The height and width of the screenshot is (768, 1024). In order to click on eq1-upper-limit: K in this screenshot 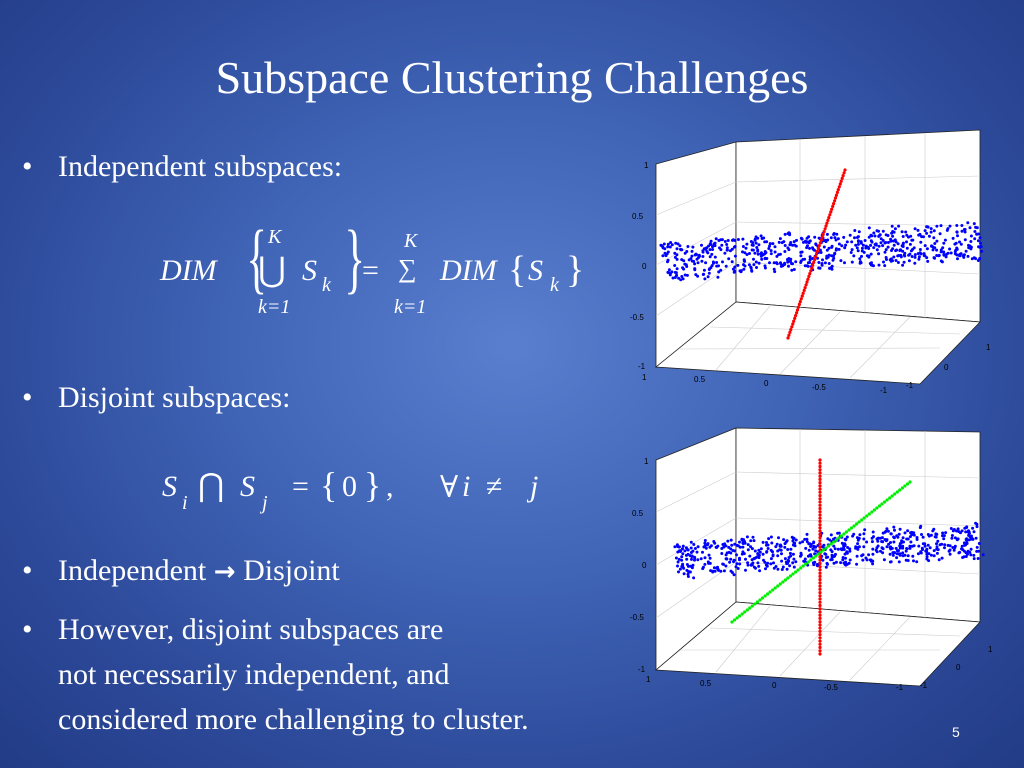, I will do `click(275, 237)`.